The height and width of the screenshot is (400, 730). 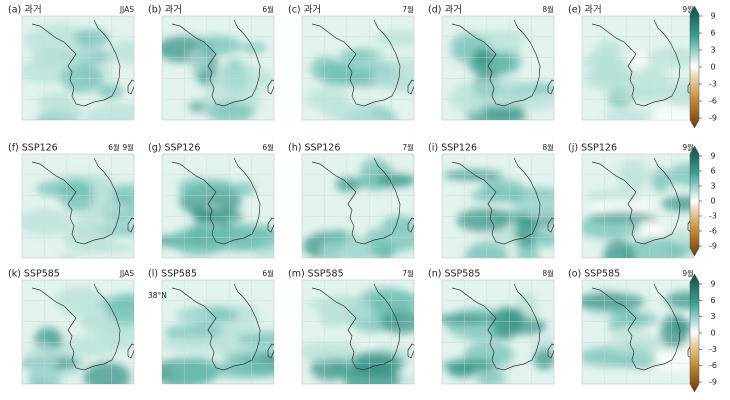 I want to click on colorbar-tick-label: 9, so click(x=712, y=156).